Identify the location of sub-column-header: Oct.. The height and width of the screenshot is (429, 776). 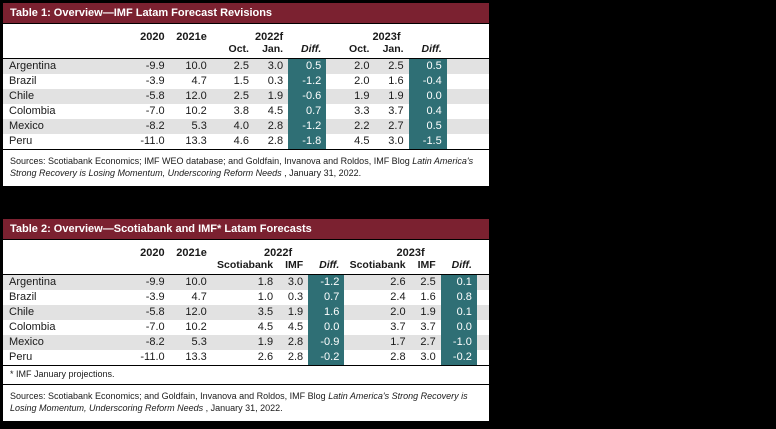
(350, 51).